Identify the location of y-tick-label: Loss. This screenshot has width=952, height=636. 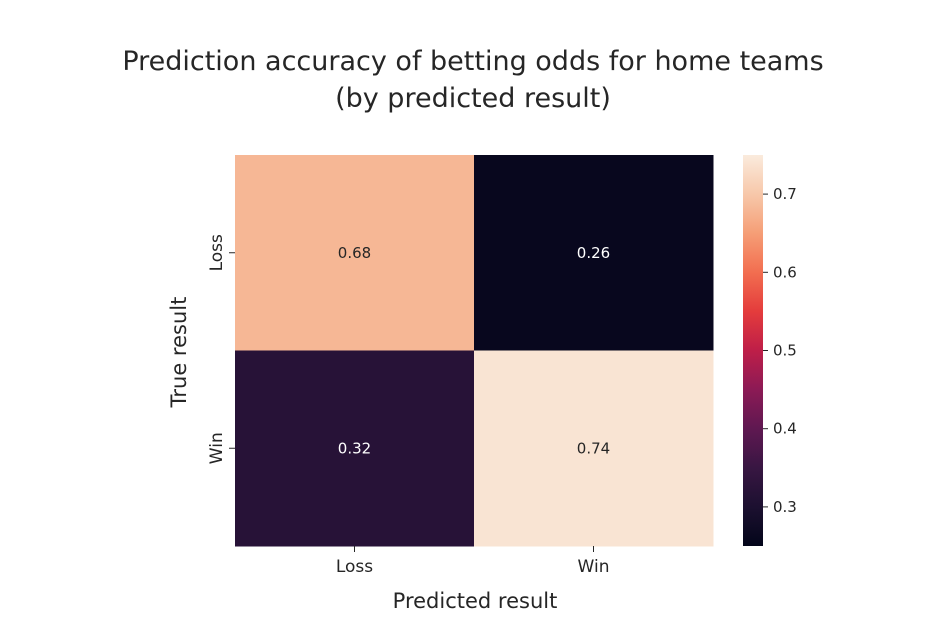
(217, 252).